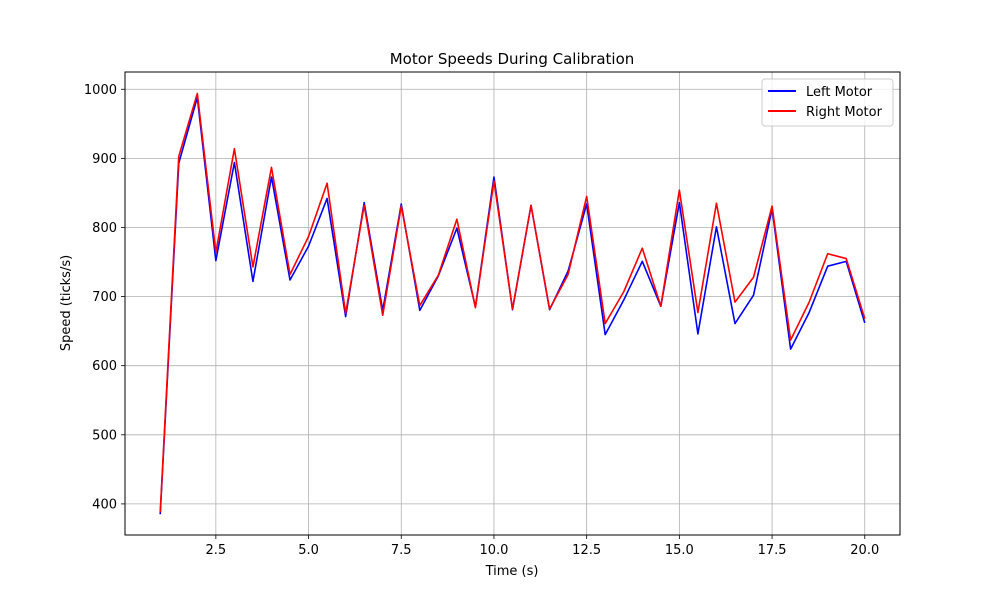  What do you see at coordinates (100, 90) in the screenshot?
I see `y-tick-label: 1000` at bounding box center [100, 90].